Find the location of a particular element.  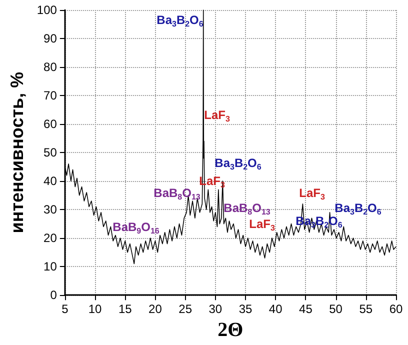

y-tick-label: 0 is located at coordinates (54, 295).